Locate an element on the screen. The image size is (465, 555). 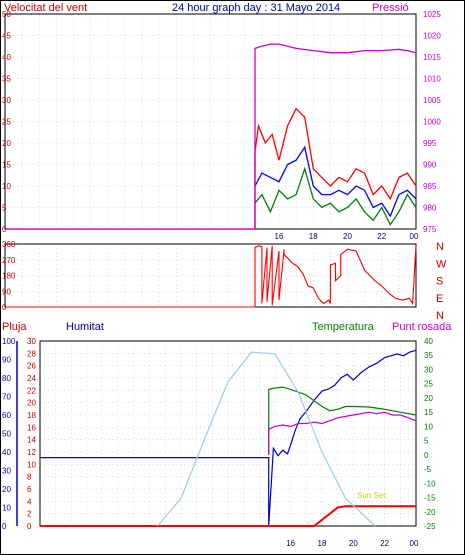
p3-x-tick-label: 20 is located at coordinates (353, 543).